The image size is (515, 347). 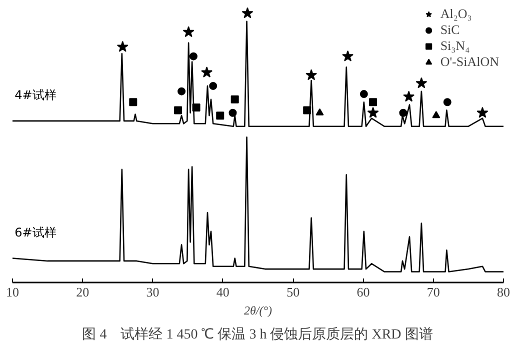 What do you see at coordinates (503, 292) in the screenshot?
I see `x-tick-label: 80` at bounding box center [503, 292].